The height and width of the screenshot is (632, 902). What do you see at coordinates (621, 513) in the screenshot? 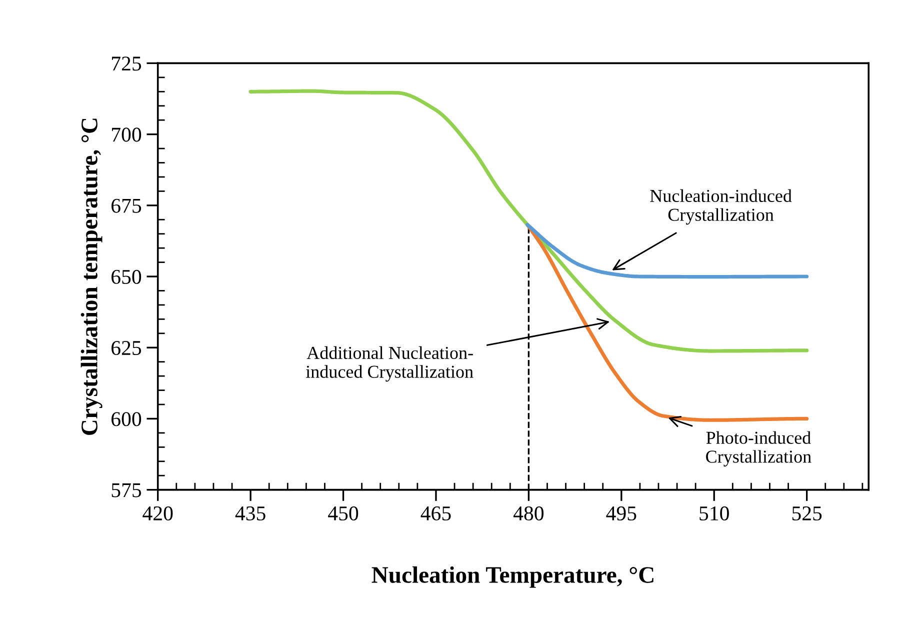
I see `x-tick-label: 495` at bounding box center [621, 513].